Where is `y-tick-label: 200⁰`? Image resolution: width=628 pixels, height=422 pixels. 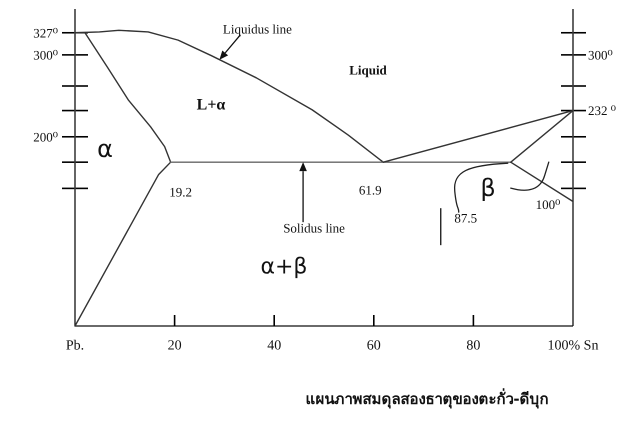
y-tick-label: 200⁰ is located at coordinates (45, 136).